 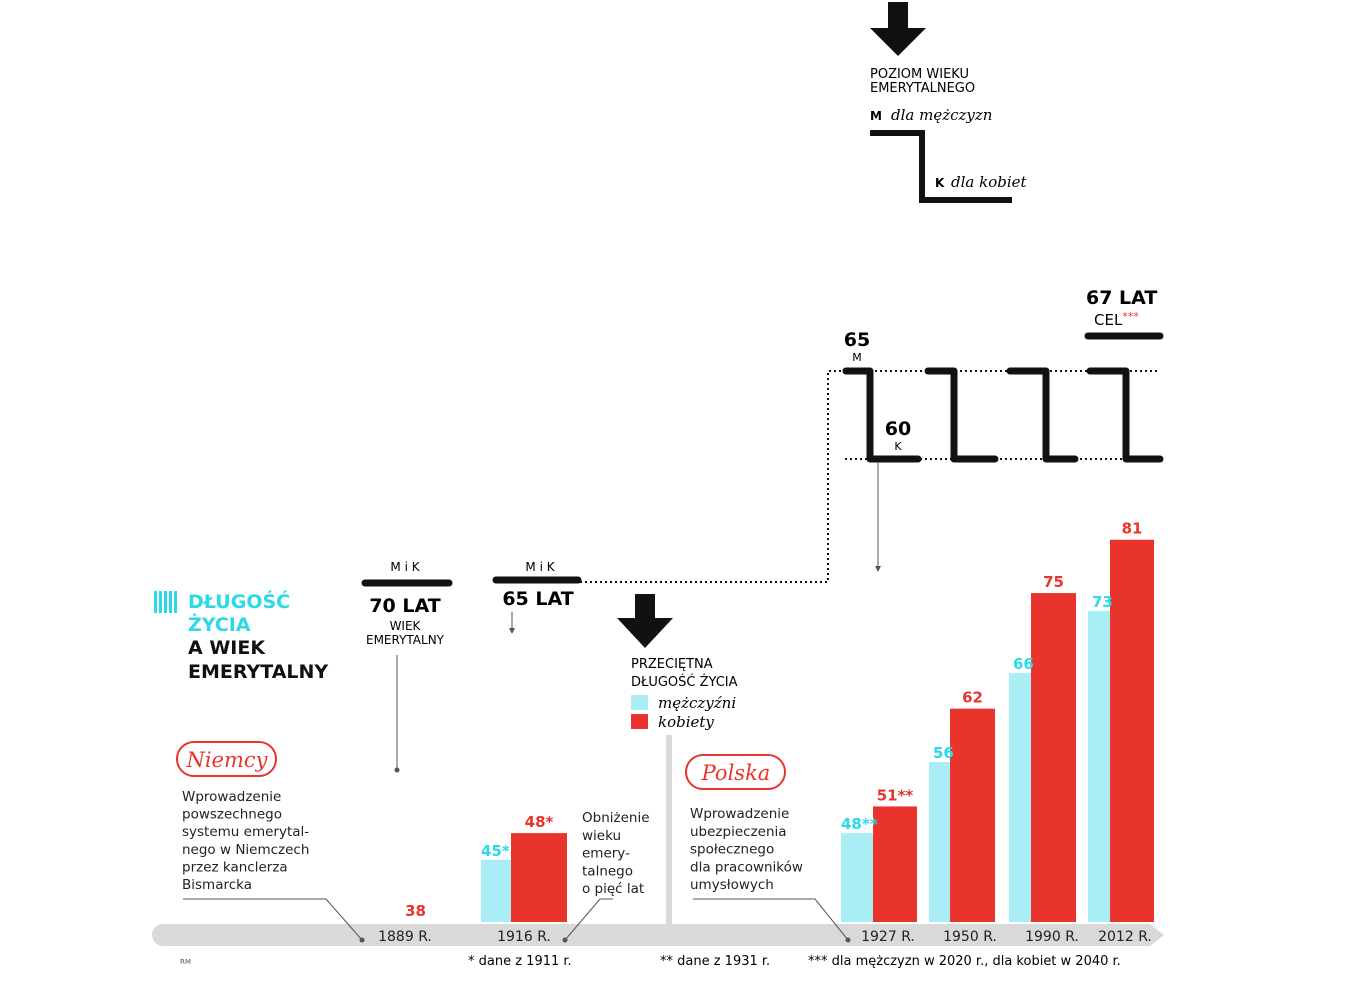 What do you see at coordinates (245, 832) in the screenshot?
I see `germany-note-line-2: systemu emerytal-` at bounding box center [245, 832].